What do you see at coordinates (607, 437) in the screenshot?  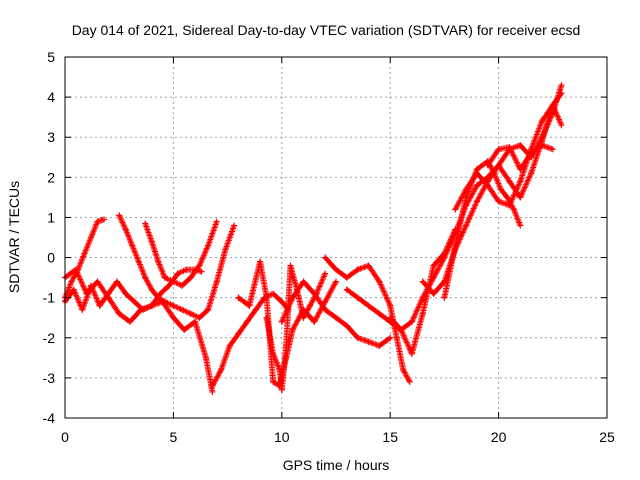 I see `x-tick-label: 25` at bounding box center [607, 437].